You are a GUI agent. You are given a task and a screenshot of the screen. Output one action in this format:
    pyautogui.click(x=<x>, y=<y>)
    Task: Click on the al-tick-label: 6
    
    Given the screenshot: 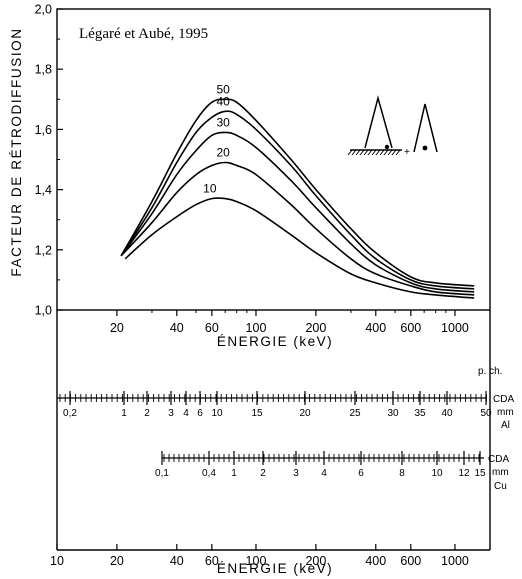 What is the action you would take?
    pyautogui.click(x=200, y=413)
    